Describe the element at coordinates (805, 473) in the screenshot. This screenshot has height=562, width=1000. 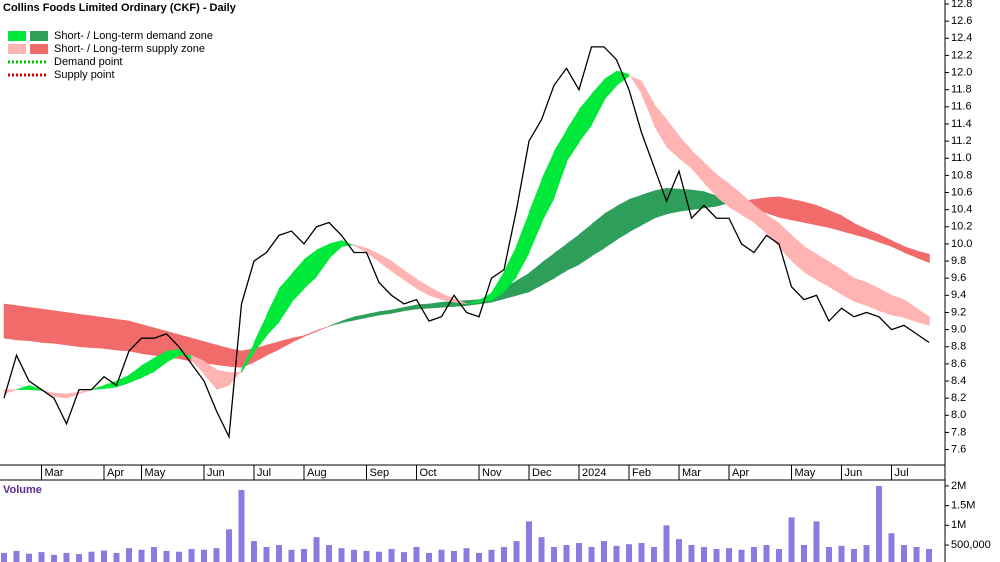
I see `x-tick-label: May` at that location.